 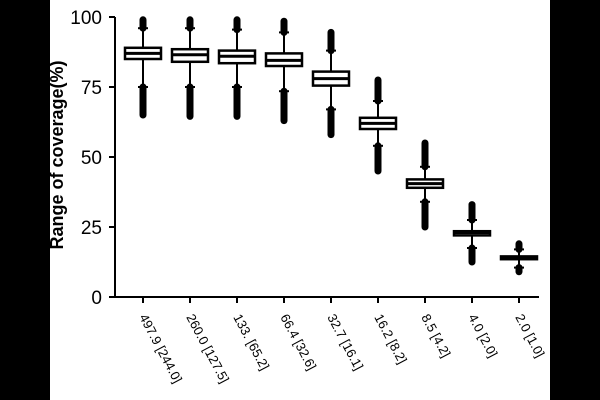 What do you see at coordinates (251, 341) in the screenshot?
I see `x-tick-label: 133. [65.2]` at bounding box center [251, 341].